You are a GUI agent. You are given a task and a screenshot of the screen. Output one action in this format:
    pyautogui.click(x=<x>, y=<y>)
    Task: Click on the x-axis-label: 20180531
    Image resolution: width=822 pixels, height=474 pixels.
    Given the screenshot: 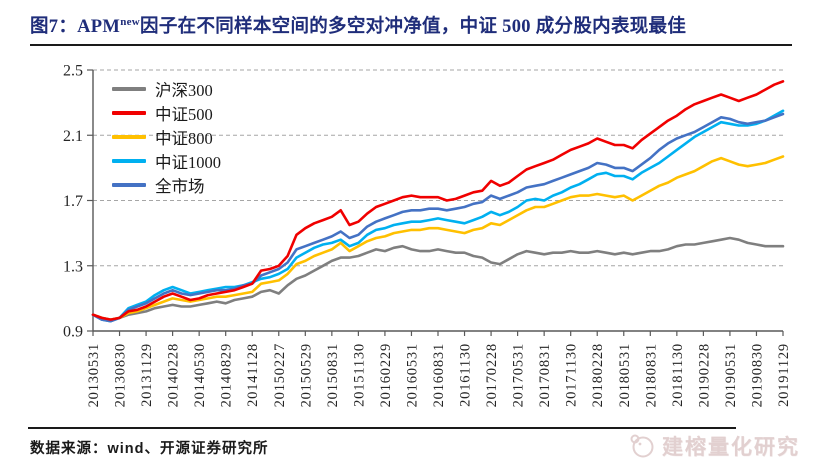 What is the action you would take?
    pyautogui.click(x=625, y=375)
    